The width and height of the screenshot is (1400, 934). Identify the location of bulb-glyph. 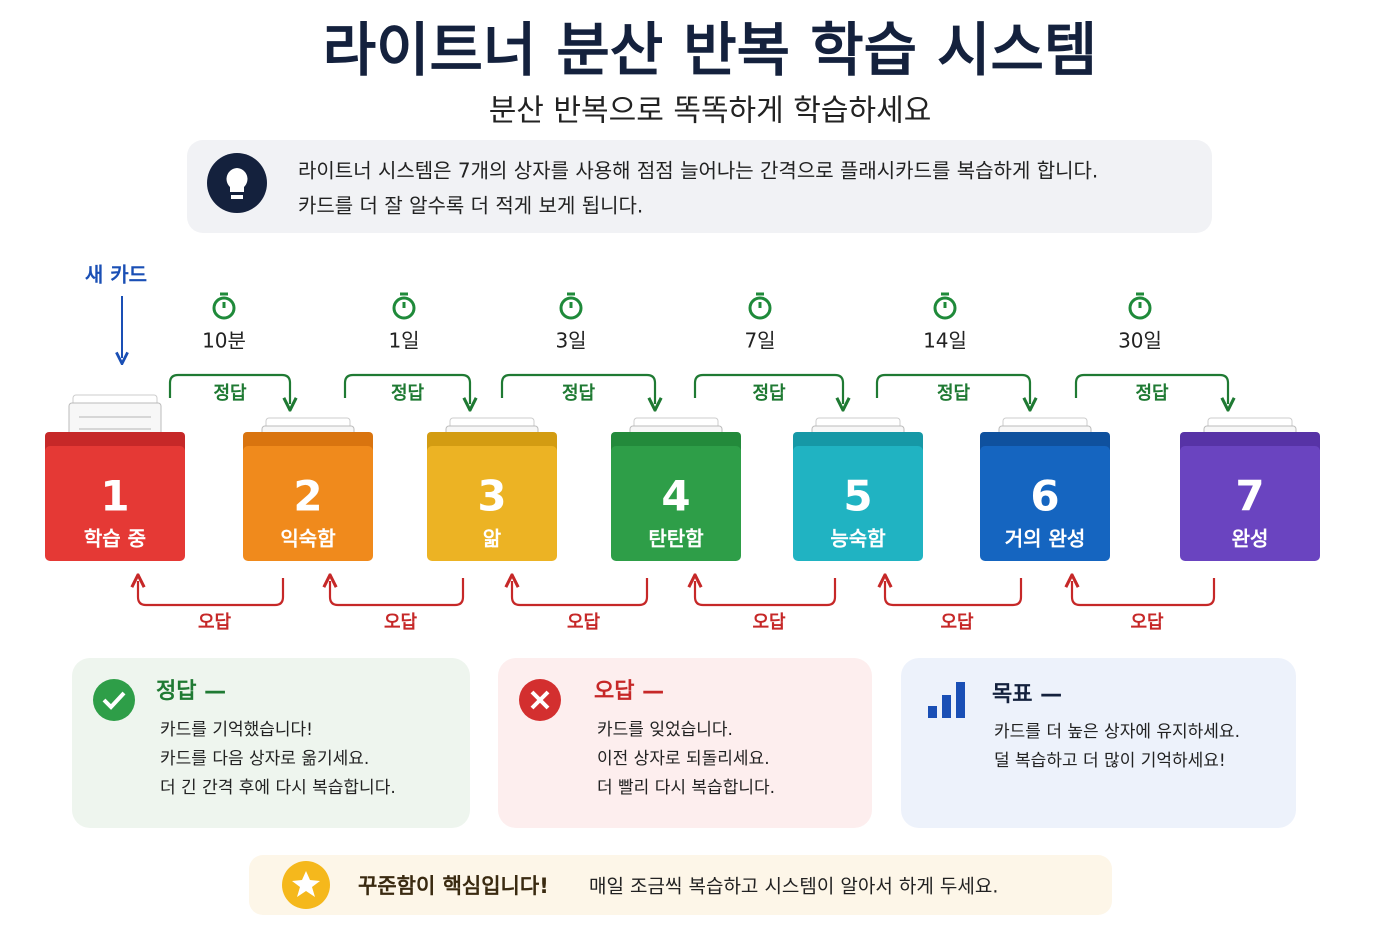
(237, 183).